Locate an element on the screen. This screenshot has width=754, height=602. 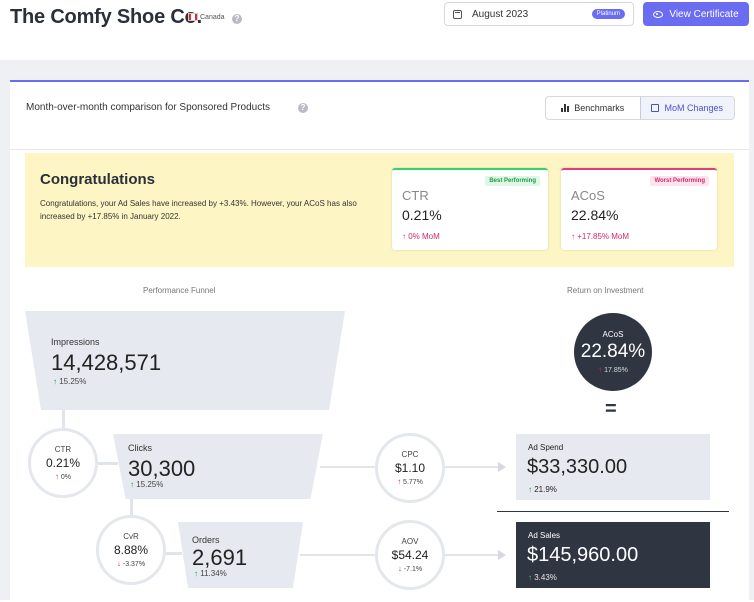
mom-changes-label: MoM Changes is located at coordinates (694, 108).